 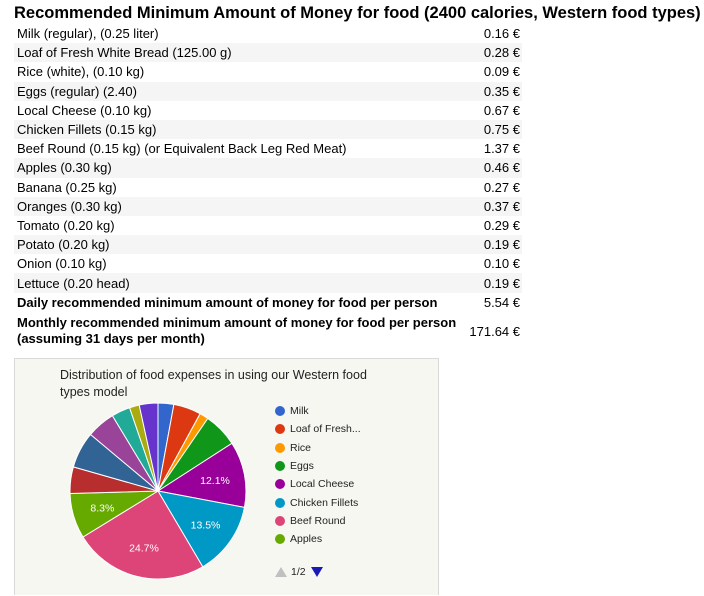 What do you see at coordinates (501, 264) in the screenshot?
I see `item-price: 0.10 €` at bounding box center [501, 264].